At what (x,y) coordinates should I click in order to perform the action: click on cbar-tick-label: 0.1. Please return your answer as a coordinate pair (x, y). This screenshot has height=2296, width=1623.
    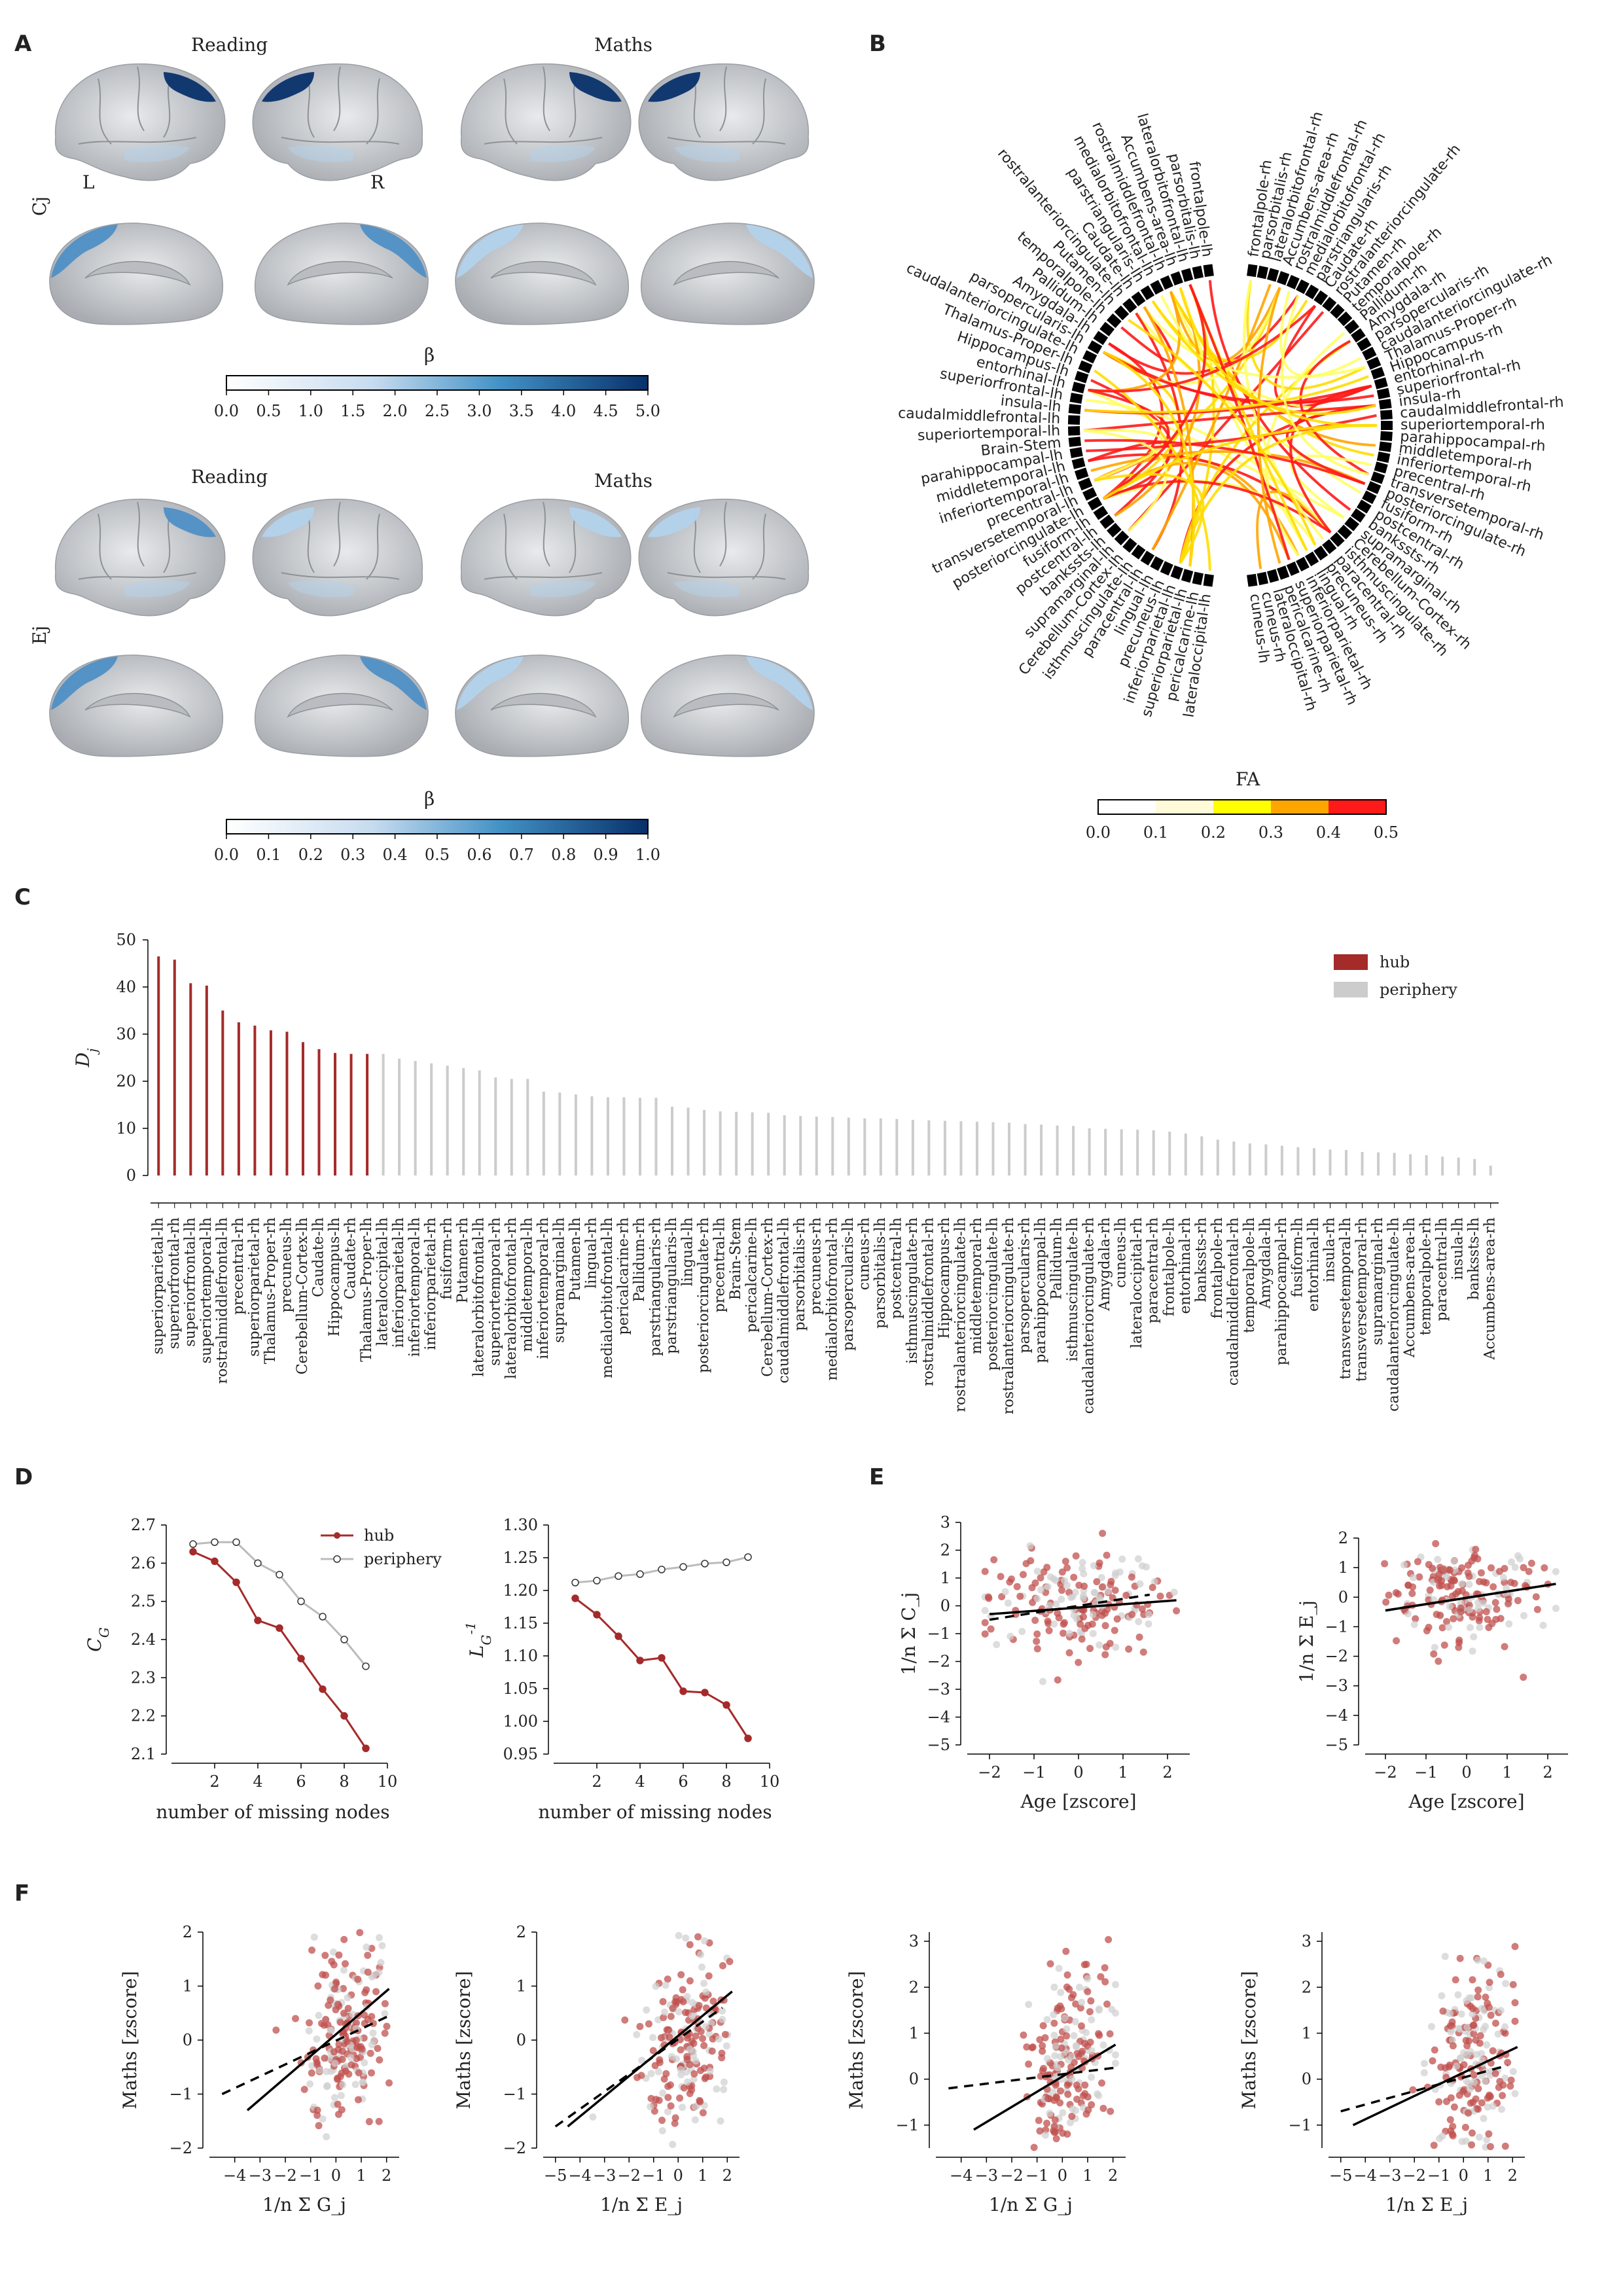
    Looking at the image, I should click on (269, 855).